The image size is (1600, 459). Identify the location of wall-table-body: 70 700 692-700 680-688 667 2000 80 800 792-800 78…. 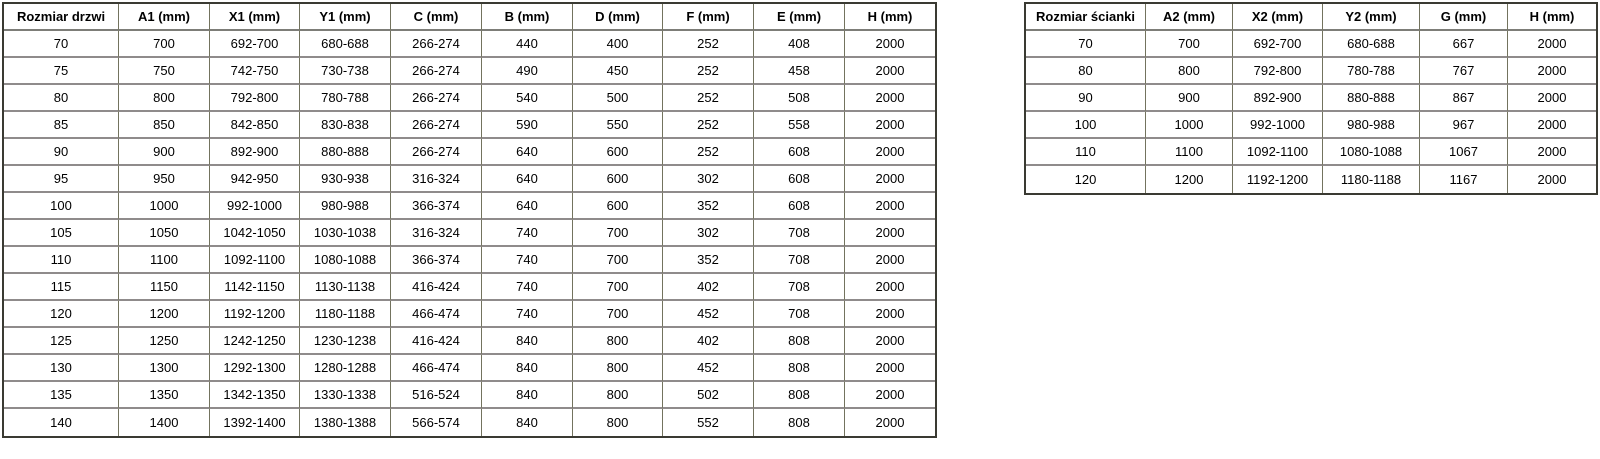
(1311, 112).